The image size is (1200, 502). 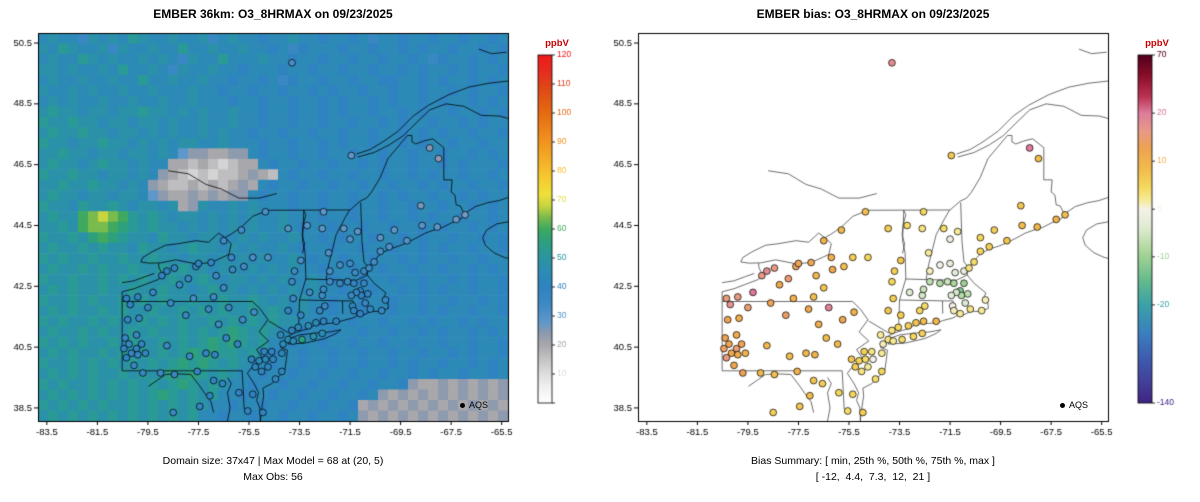 I want to click on model-title: EMBER 36km: O3_8HRMAX on 09/23/2025, so click(x=273, y=14).